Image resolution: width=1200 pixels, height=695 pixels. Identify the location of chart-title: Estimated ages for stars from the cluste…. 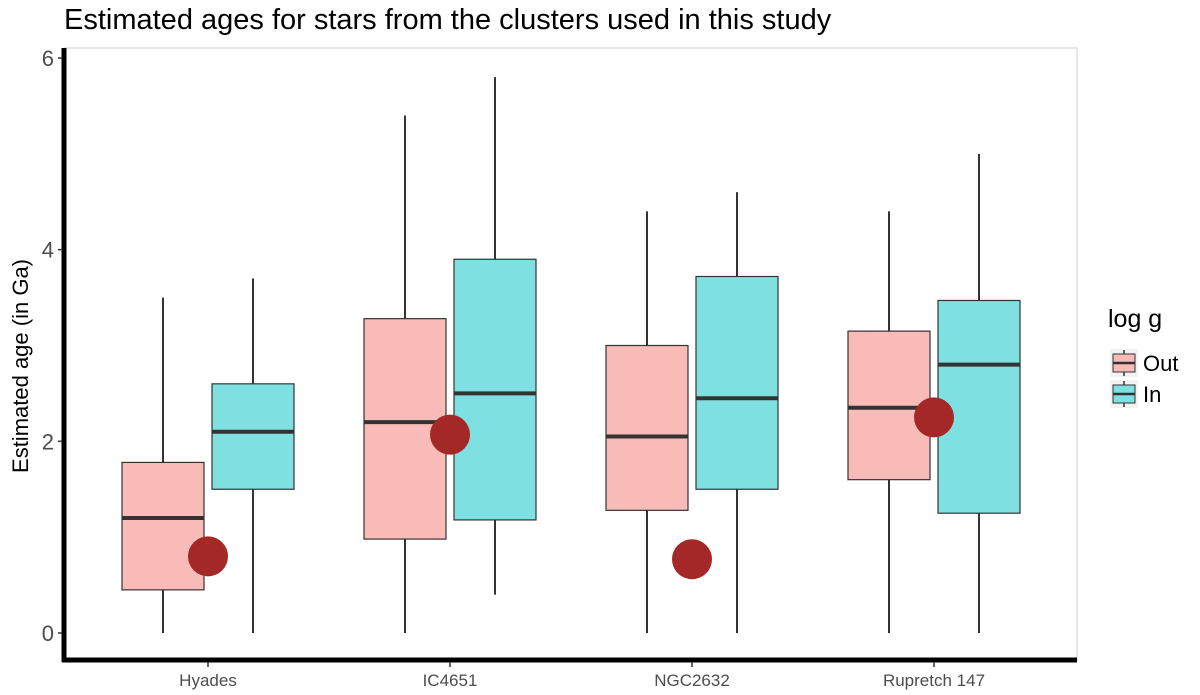
(448, 20).